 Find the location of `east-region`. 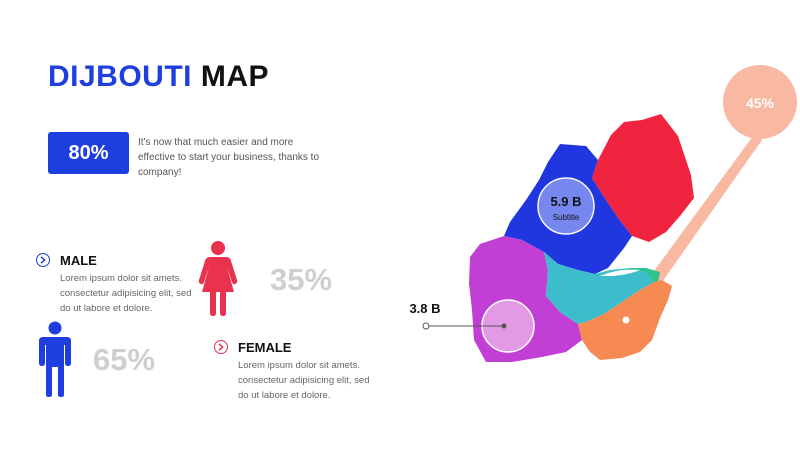

east-region is located at coordinates (644, 275).